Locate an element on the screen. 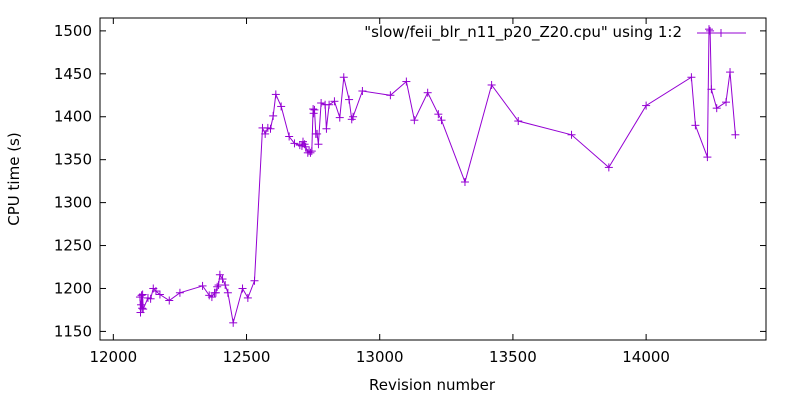 The height and width of the screenshot is (400, 800). y-tick-label: 1300 is located at coordinates (73, 203).